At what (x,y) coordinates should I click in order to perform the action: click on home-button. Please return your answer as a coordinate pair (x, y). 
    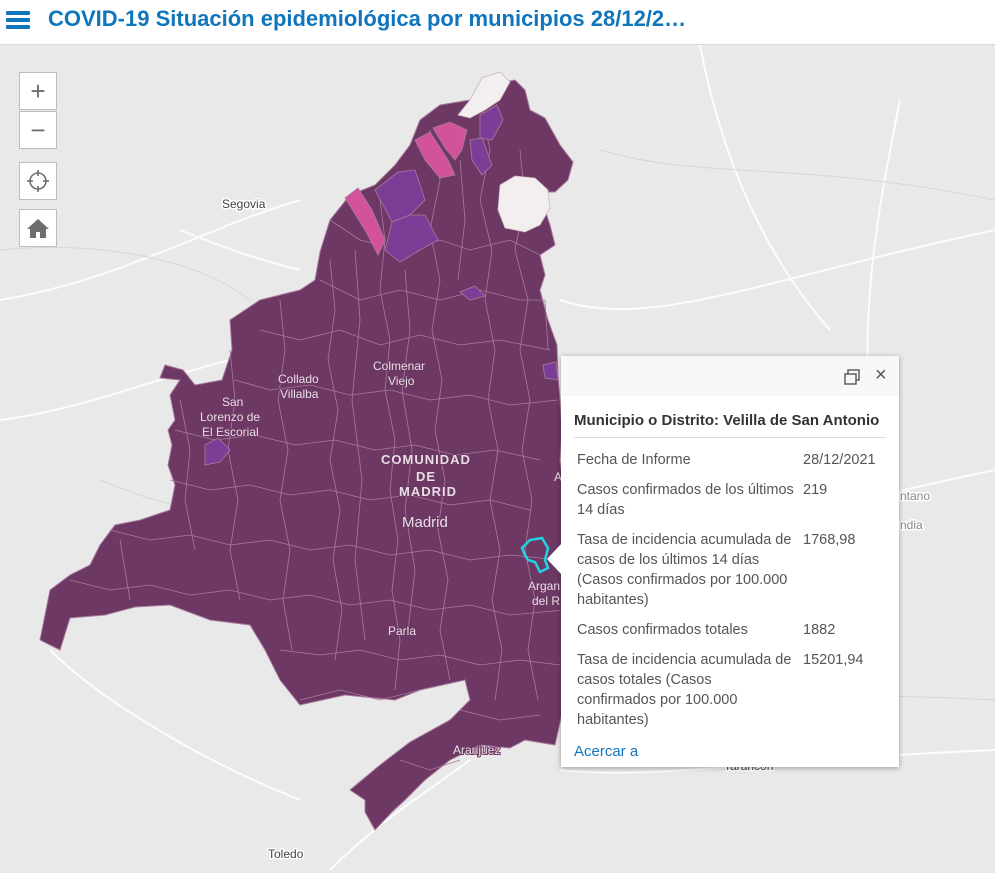
    Looking at the image, I should click on (38, 228).